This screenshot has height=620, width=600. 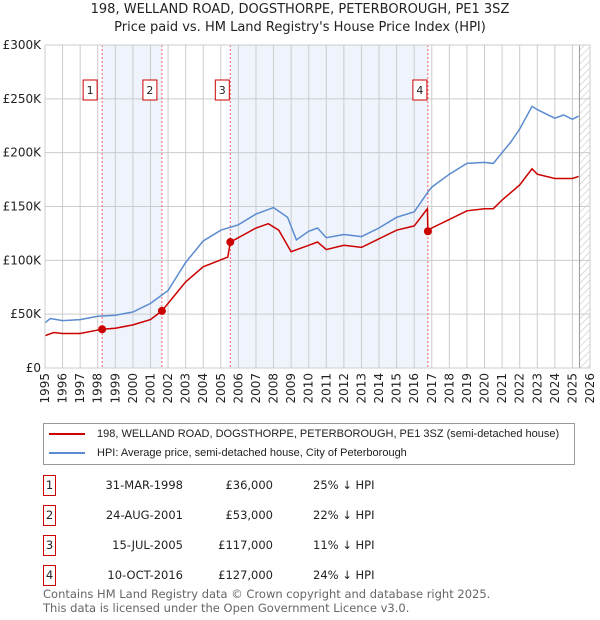 What do you see at coordinates (555, 388) in the screenshot?
I see `x-tick-label: 2024` at bounding box center [555, 388].